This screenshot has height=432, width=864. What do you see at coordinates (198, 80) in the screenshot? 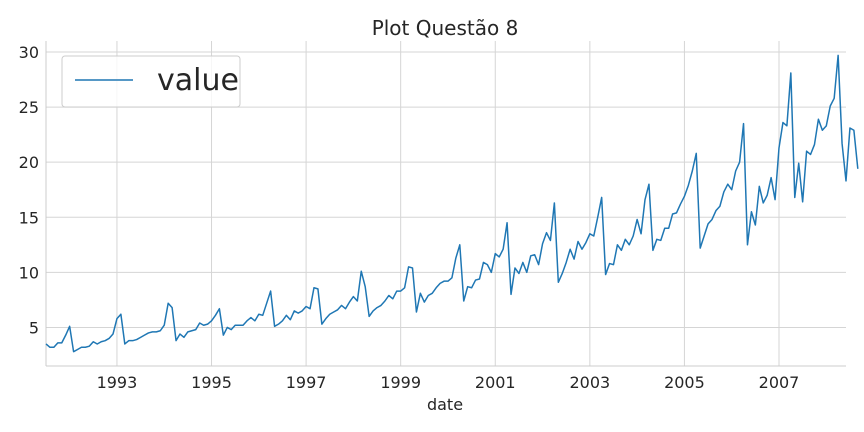
I see `legend-label-value: value` at bounding box center [198, 80].